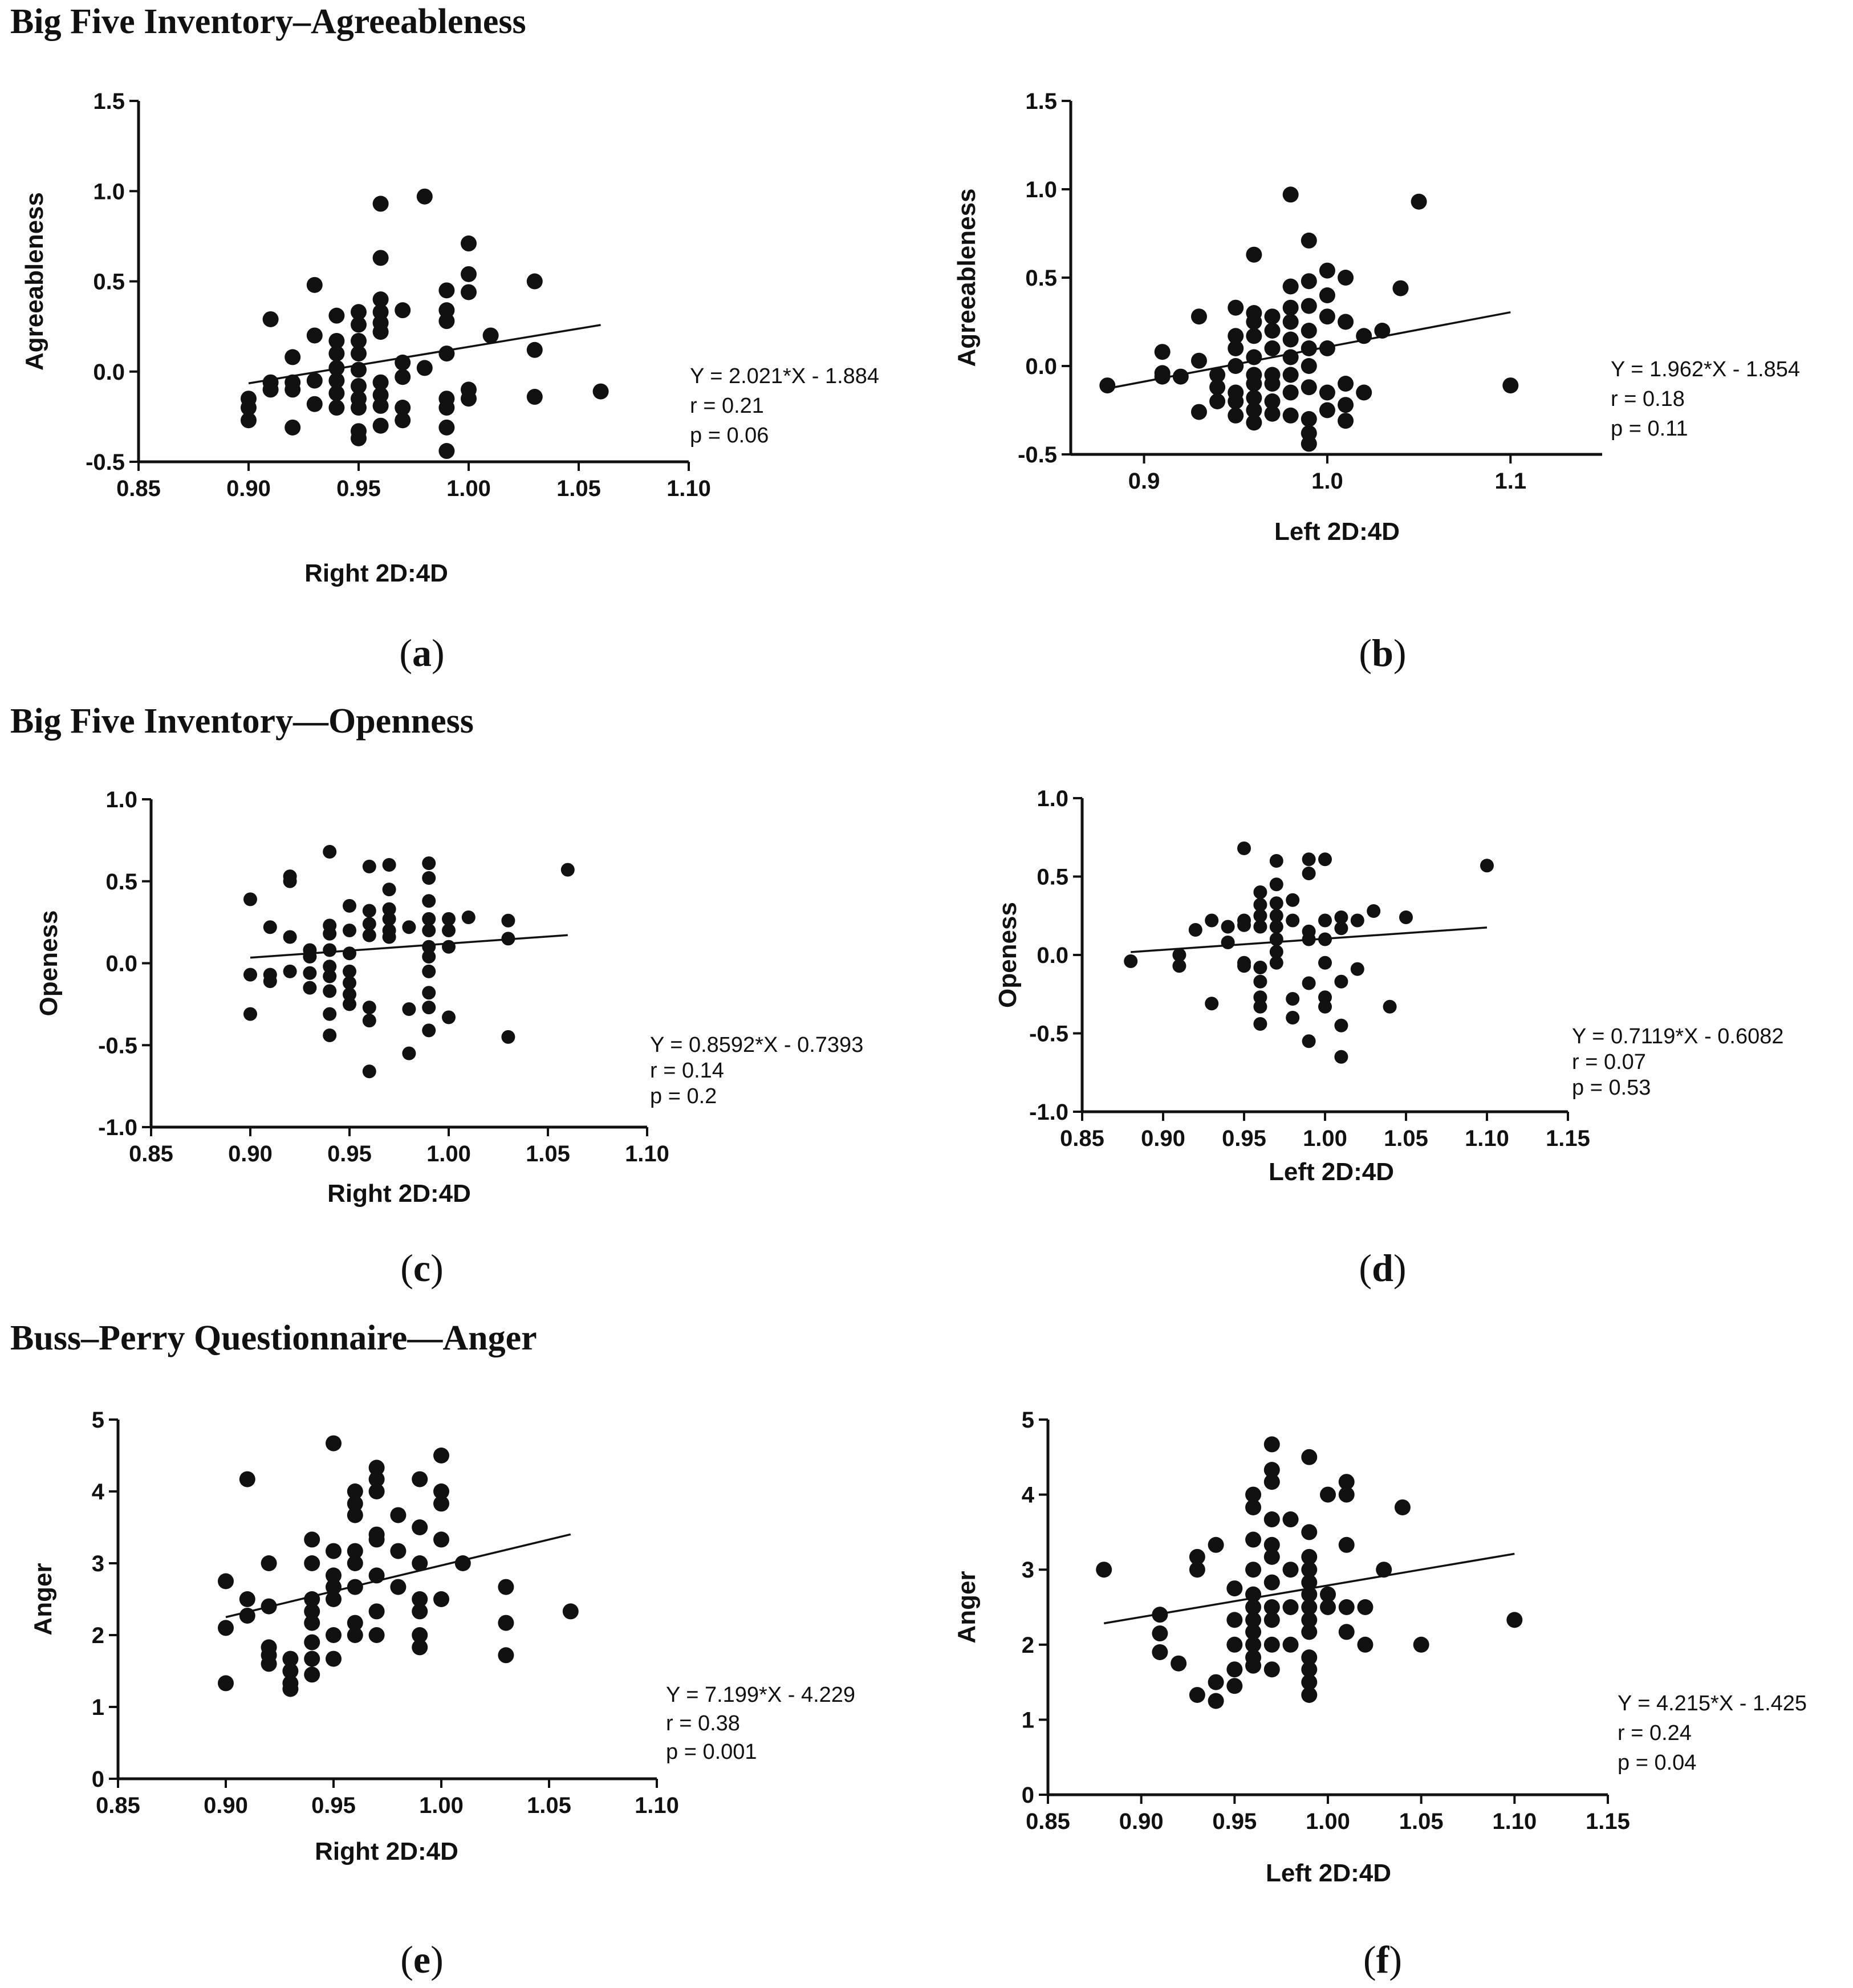 The height and width of the screenshot is (1988, 1853). Describe the element at coordinates (109, 372) in the screenshot. I see `y-tick-label: 0.0` at that location.